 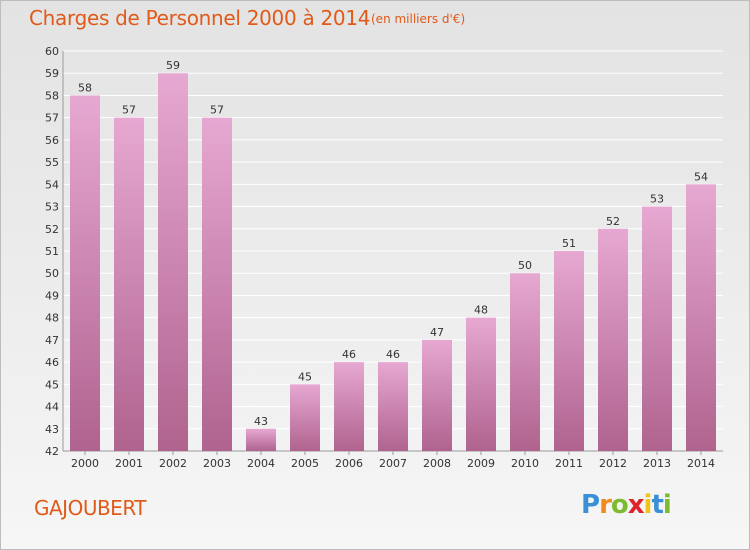 What do you see at coordinates (52, 73) in the screenshot?
I see `y-tick-label: 59` at bounding box center [52, 73].